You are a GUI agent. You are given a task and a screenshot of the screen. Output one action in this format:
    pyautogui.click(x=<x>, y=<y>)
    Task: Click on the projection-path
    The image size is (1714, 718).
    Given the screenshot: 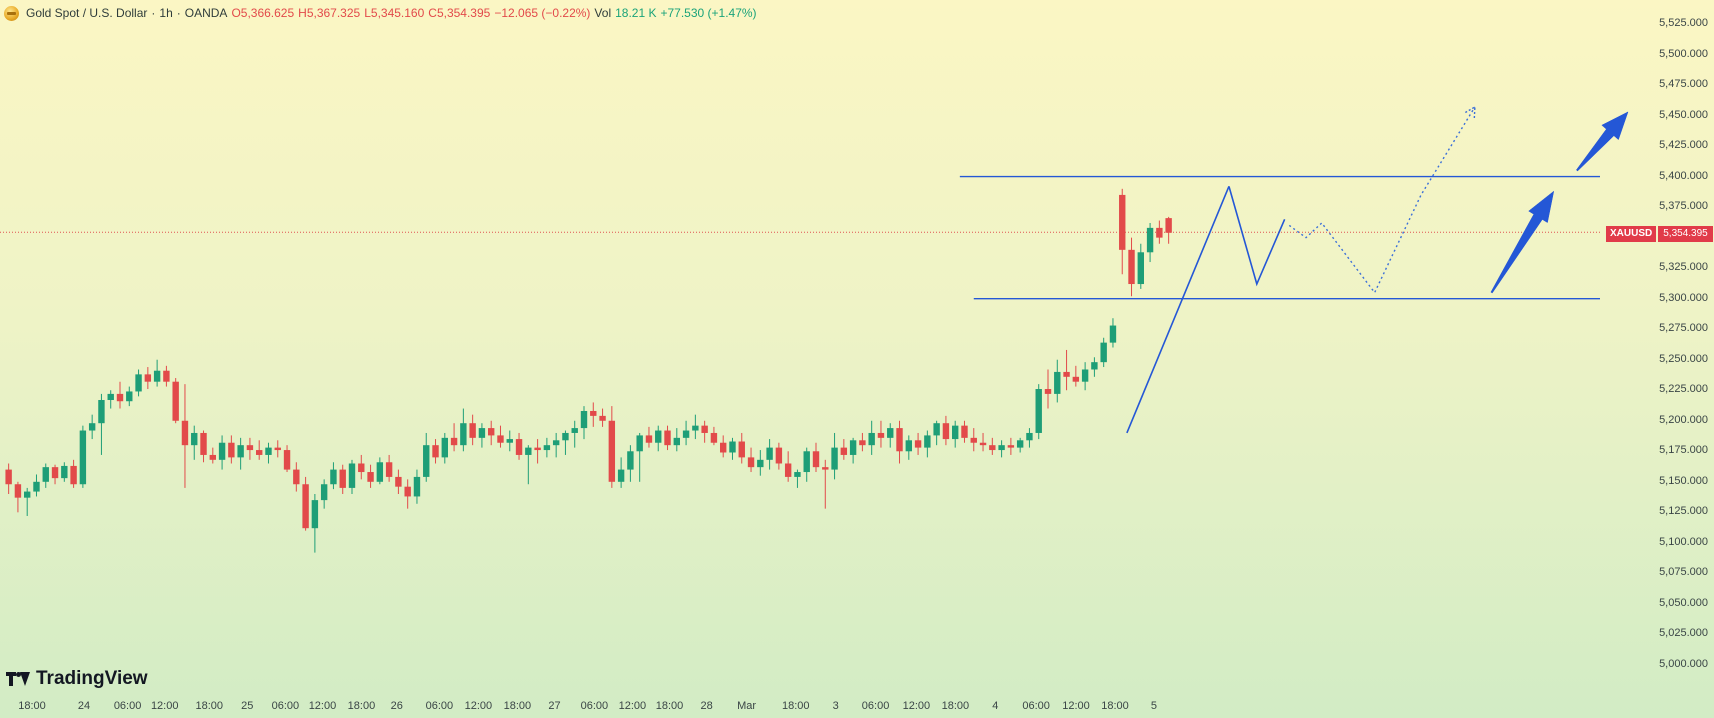 What is the action you would take?
    pyautogui.click(x=1382, y=200)
    